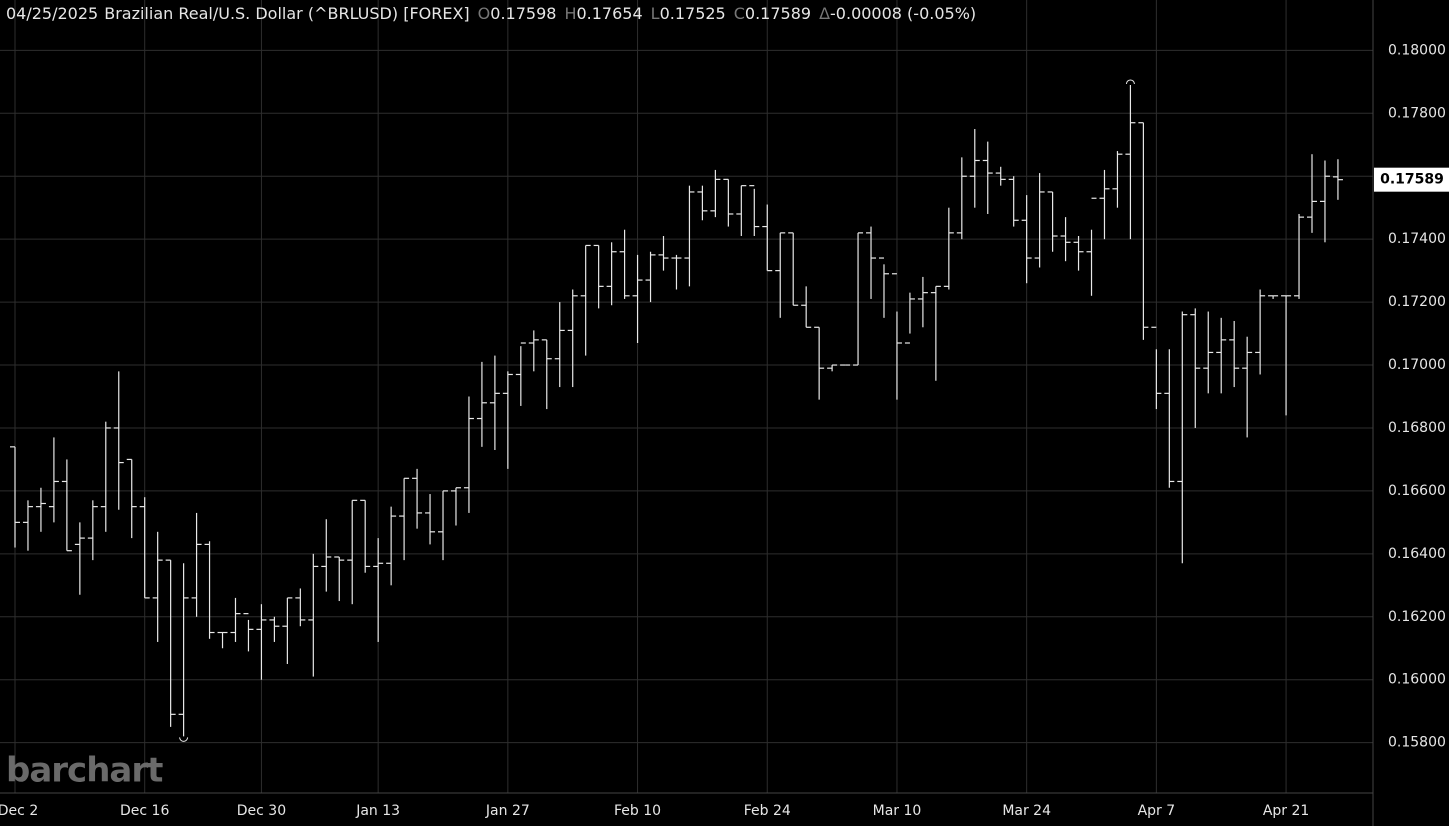 This screenshot has width=1449, height=826. I want to click on x-tick-label: Jan 13, so click(377, 811).